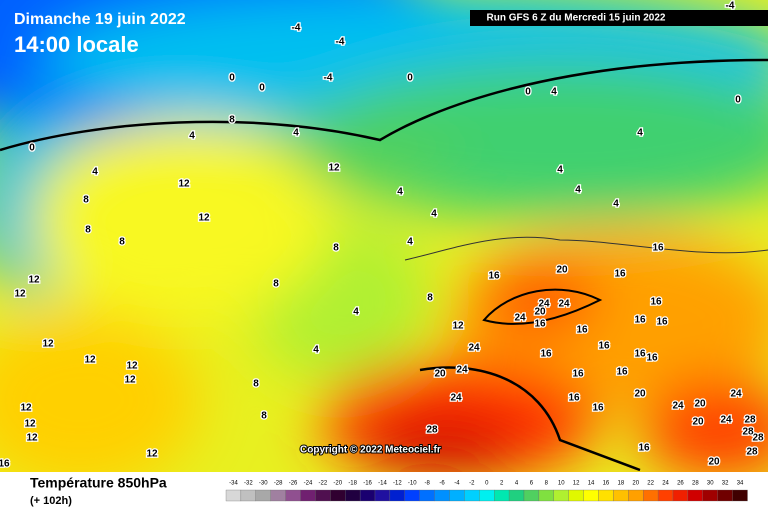  What do you see at coordinates (382, 484) in the screenshot?
I see `scale-label: -14` at bounding box center [382, 484].